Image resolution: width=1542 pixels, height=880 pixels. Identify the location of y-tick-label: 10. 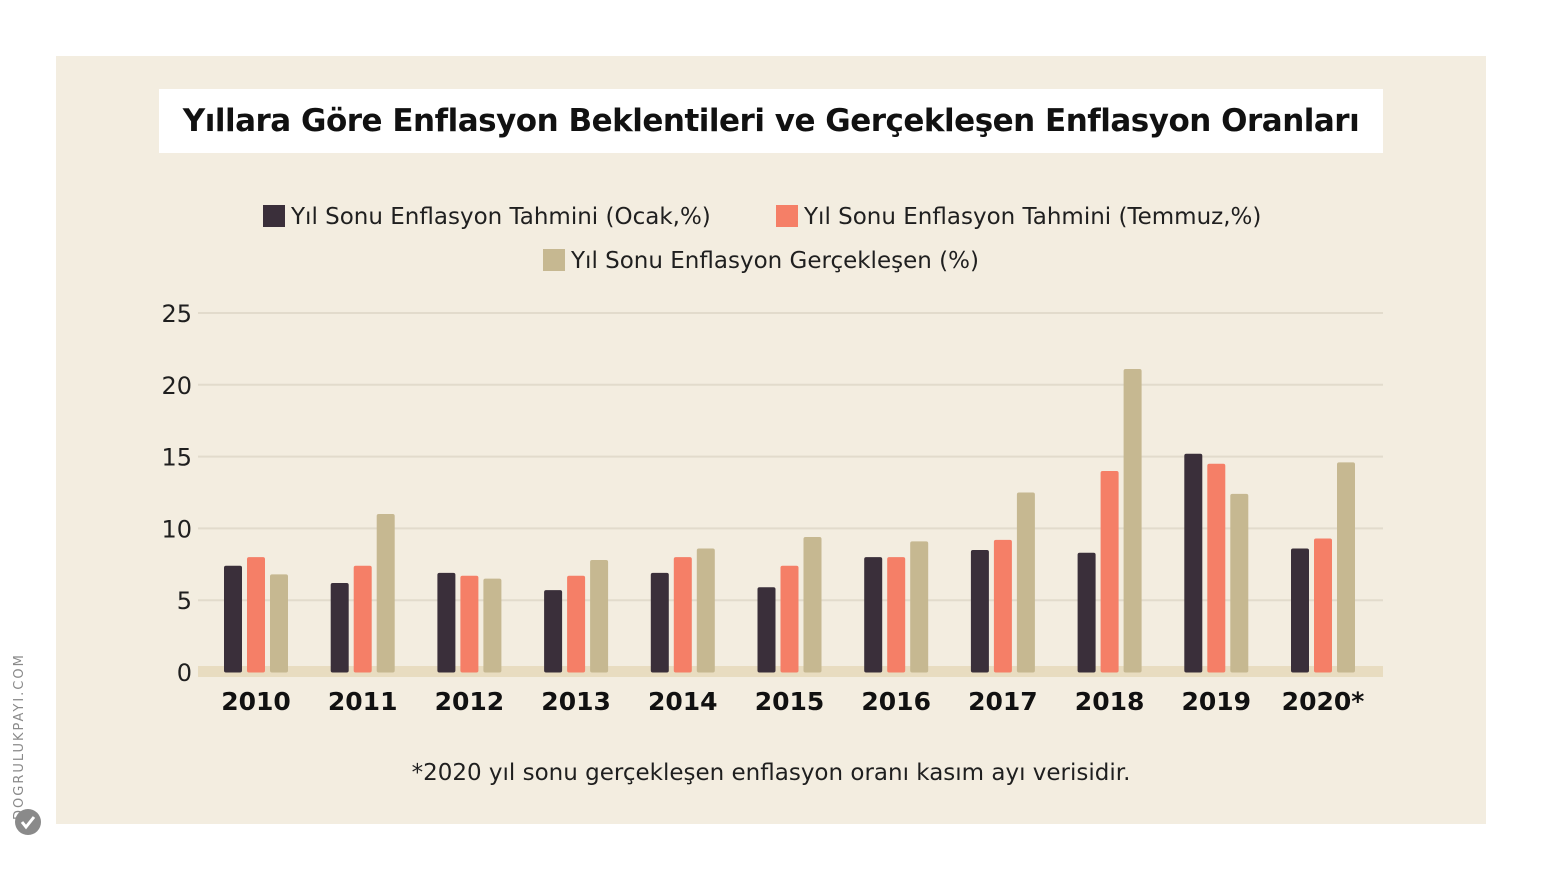
(176, 529).